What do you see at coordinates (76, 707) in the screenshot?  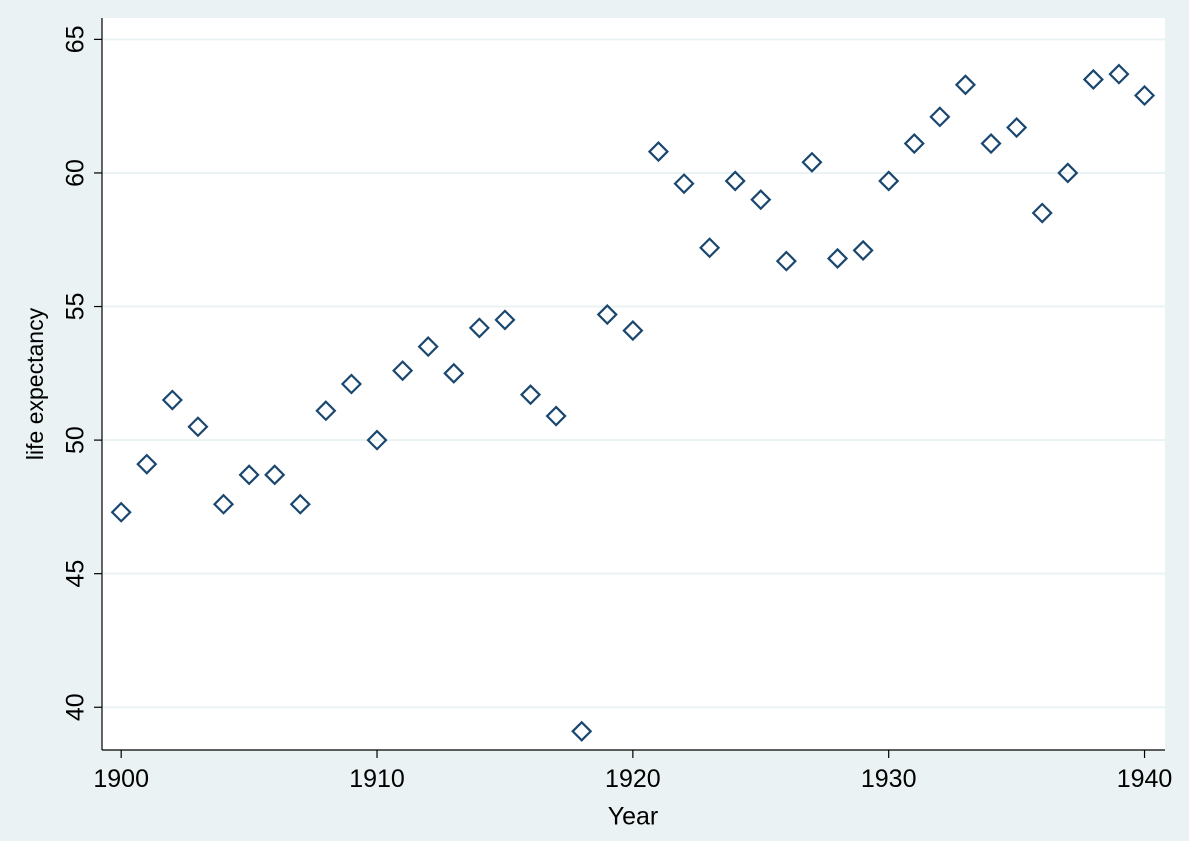 I see `y-tick-label: 40` at bounding box center [76, 707].